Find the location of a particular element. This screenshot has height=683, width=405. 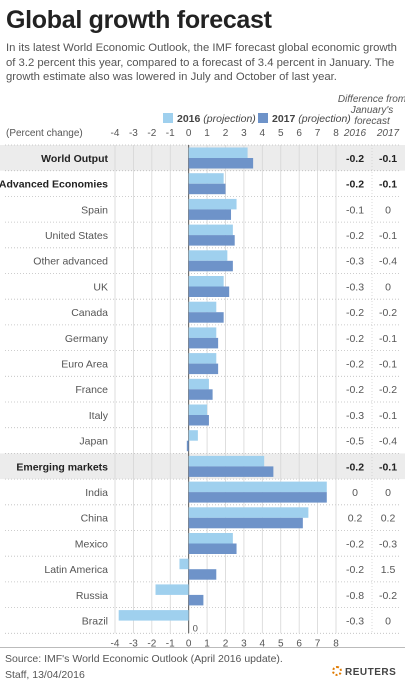

tick-label-top: 3 is located at coordinates (244, 133).